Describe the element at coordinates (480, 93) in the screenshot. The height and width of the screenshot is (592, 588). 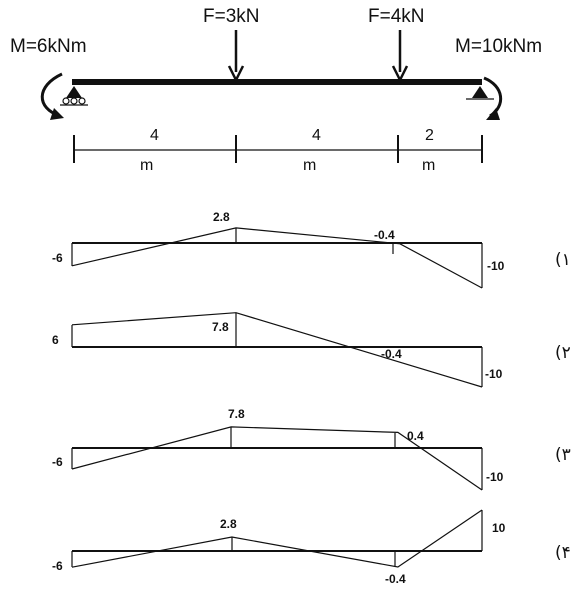
I see `pin-support` at that location.